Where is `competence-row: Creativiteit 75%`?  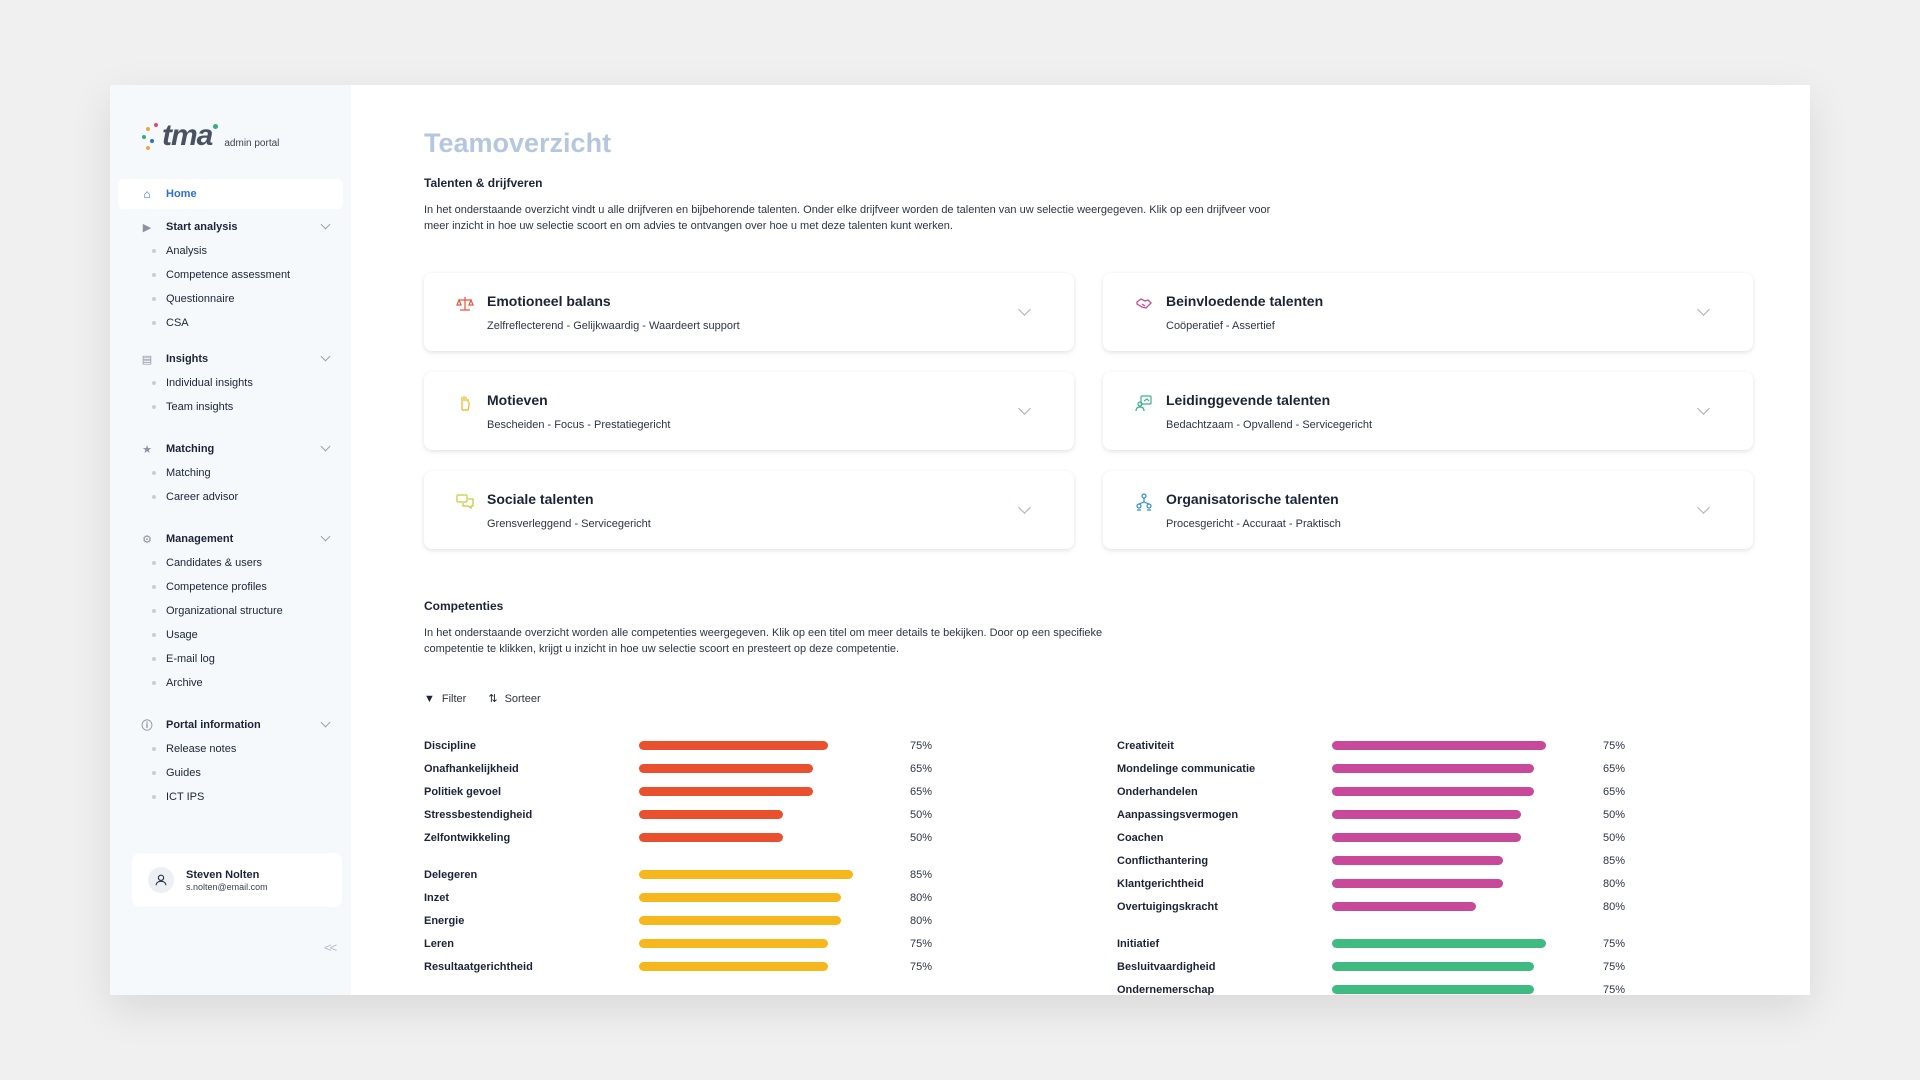
competence-row: Creativiteit 75% is located at coordinates (1371, 745).